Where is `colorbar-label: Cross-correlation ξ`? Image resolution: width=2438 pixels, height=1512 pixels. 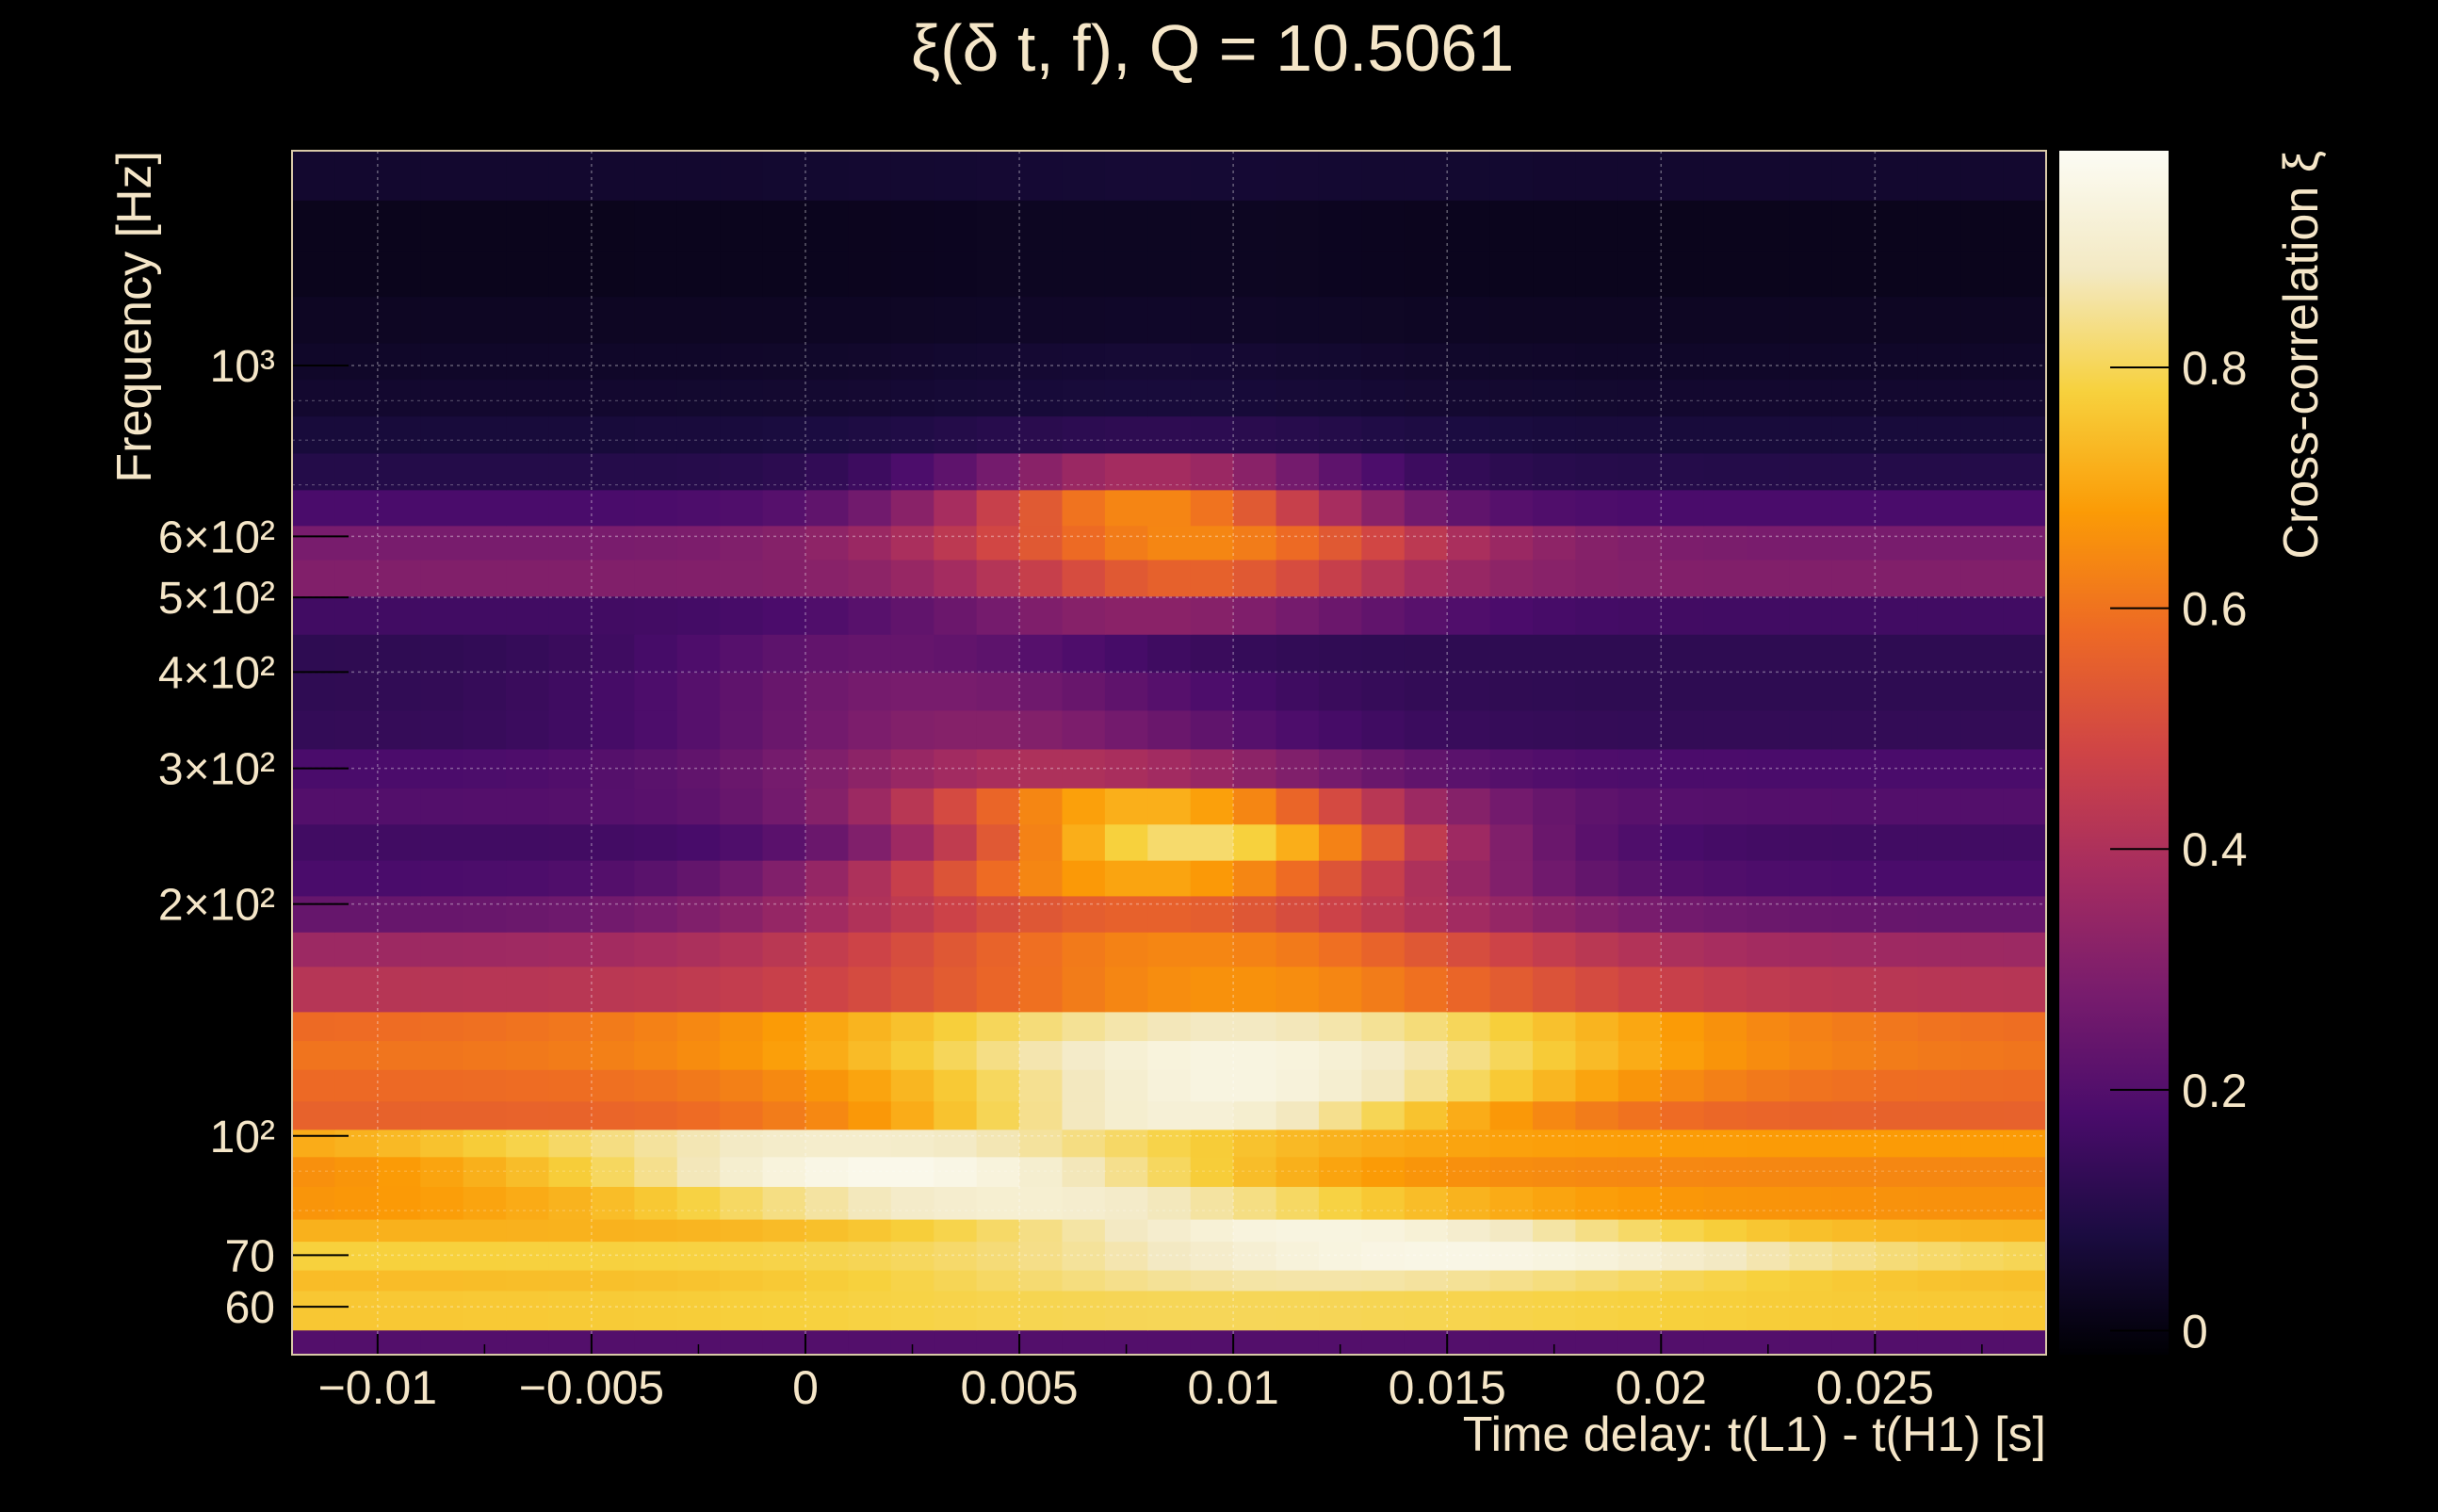 colorbar-label: Cross-correlation ξ is located at coordinates (2301, 355).